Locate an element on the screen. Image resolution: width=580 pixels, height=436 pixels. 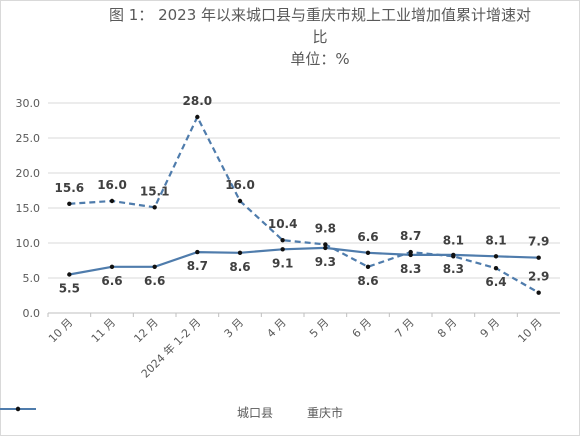
legend-item-series-2: 重庆市 is located at coordinates (172, 412).